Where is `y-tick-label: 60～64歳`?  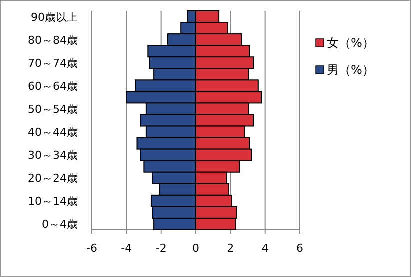
y-tick-label: 60～64歳 is located at coordinates (53, 86).